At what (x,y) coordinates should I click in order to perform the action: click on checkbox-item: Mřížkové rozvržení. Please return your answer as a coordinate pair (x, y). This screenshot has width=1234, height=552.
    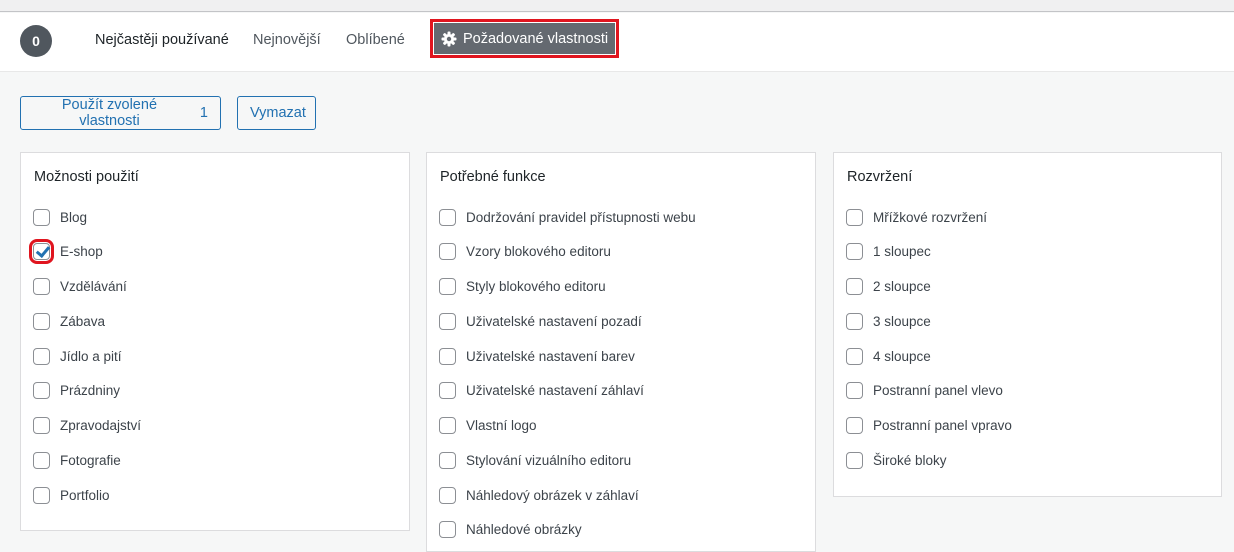
    Looking at the image, I should click on (916, 217).